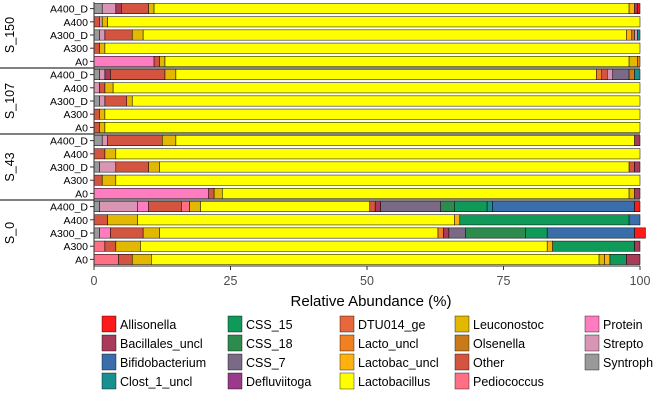 This screenshot has height=402, width=671. I want to click on bar-segment-S_107-A300_D-lactobacillus, so click(386, 101).